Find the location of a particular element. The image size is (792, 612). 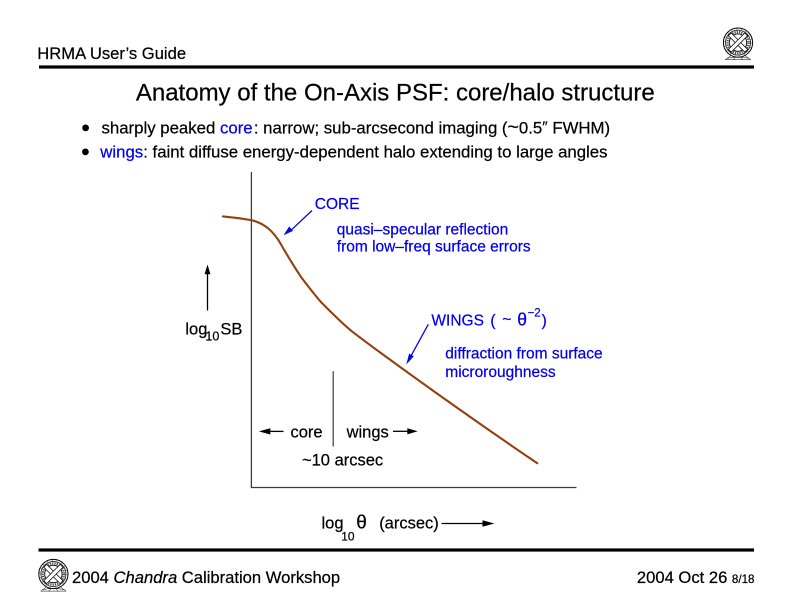

svg-text: SB is located at coordinates (231, 330).